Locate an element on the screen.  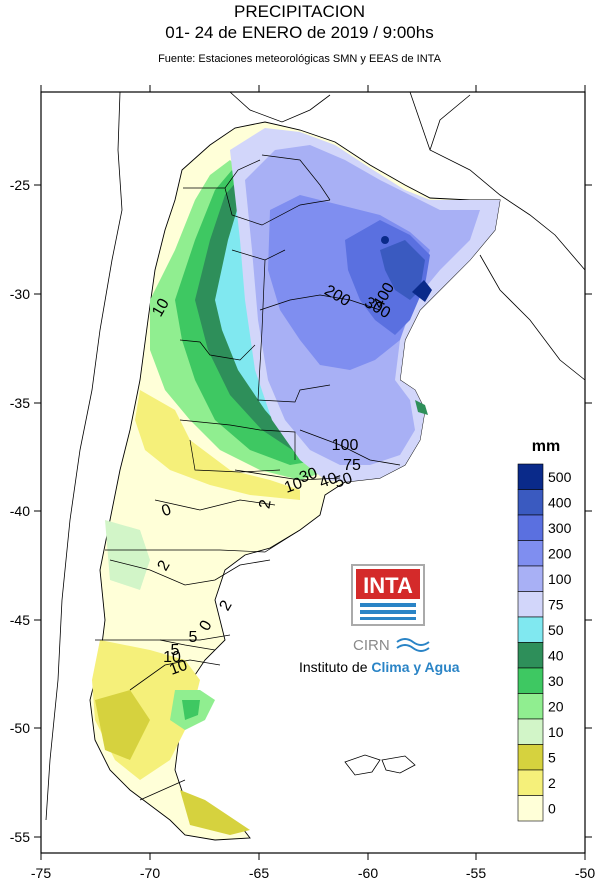
legend-label: 75 is located at coordinates (556, 604).